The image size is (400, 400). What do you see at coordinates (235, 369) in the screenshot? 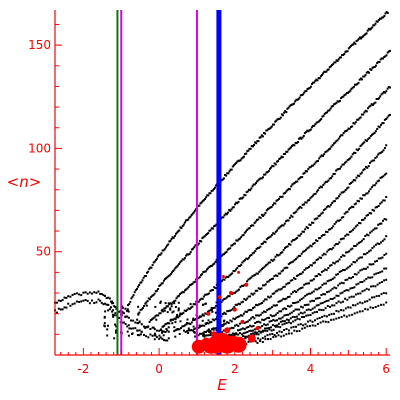
I see `x-tick-label: 2` at bounding box center [235, 369].